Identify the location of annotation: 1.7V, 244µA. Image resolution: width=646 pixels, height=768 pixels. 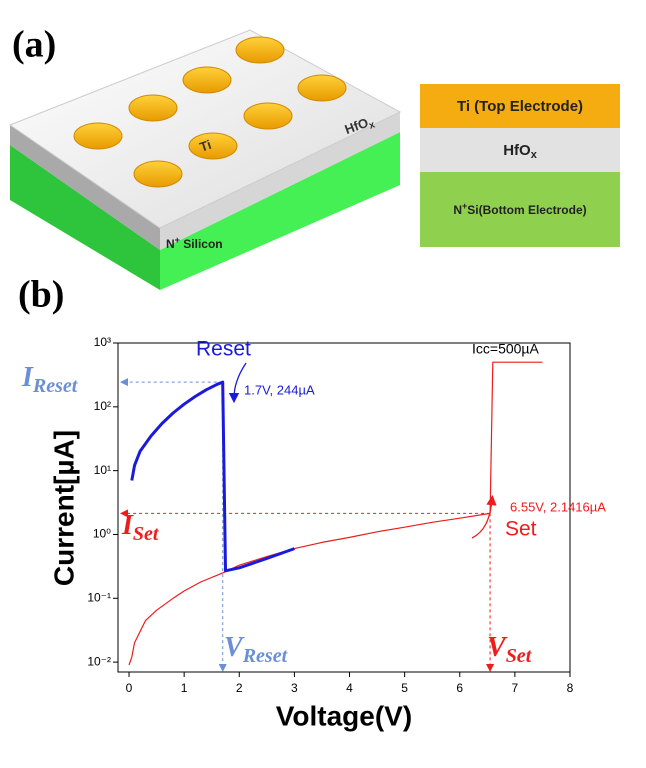
(279, 389).